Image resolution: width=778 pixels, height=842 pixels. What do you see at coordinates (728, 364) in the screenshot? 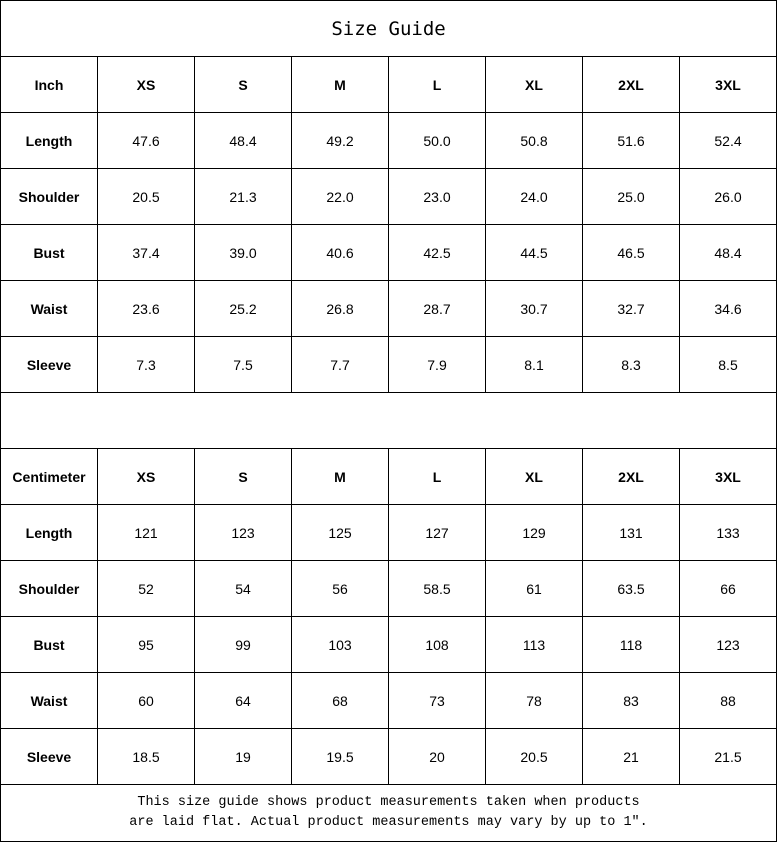
I see `measurement-value: 8.5` at bounding box center [728, 364].